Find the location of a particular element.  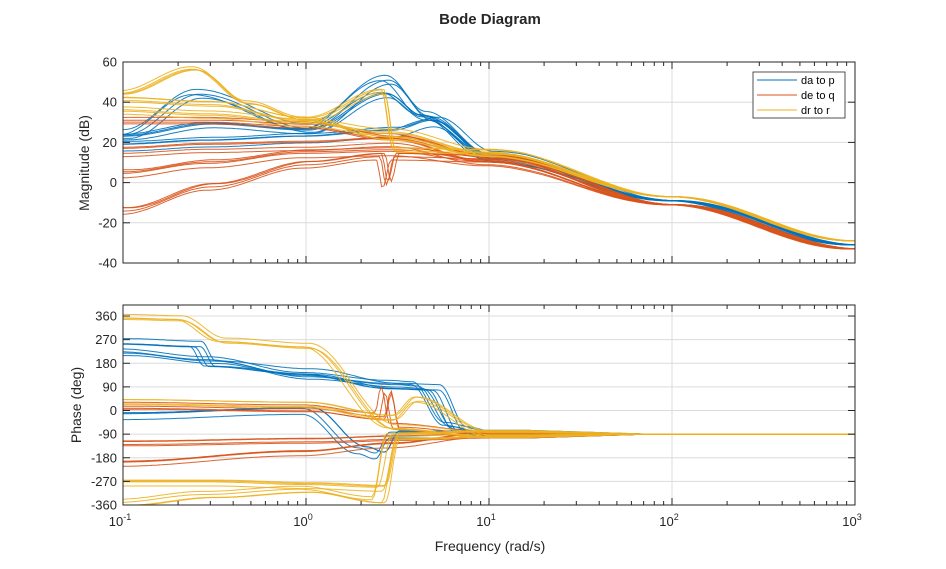

y-tick-label: 90 is located at coordinates (110, 386).